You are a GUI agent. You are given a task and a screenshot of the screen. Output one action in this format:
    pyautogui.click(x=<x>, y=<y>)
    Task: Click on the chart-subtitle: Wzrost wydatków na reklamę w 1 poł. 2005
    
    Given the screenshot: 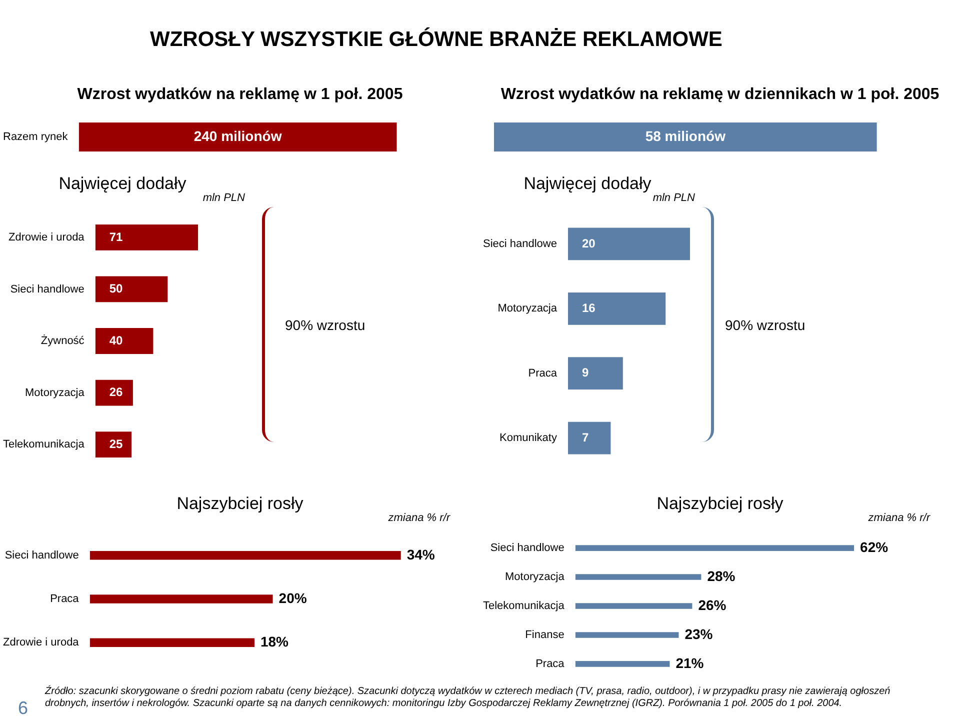 What is the action you would take?
    pyautogui.click(x=240, y=95)
    